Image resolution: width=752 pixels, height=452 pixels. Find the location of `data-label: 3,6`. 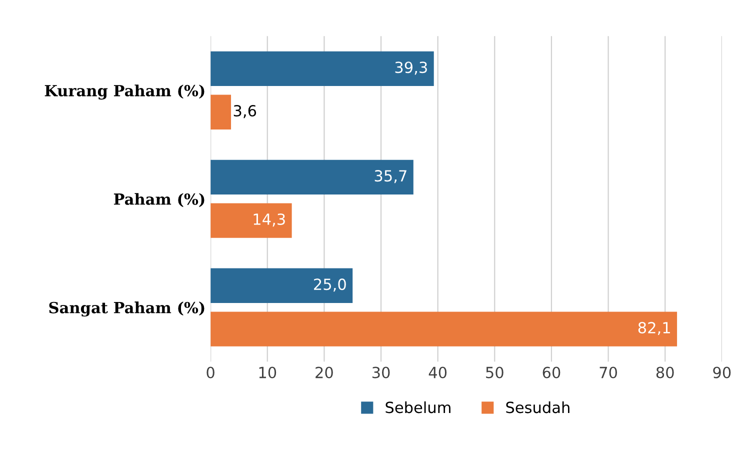

data-label: 3,6 is located at coordinates (245, 111).